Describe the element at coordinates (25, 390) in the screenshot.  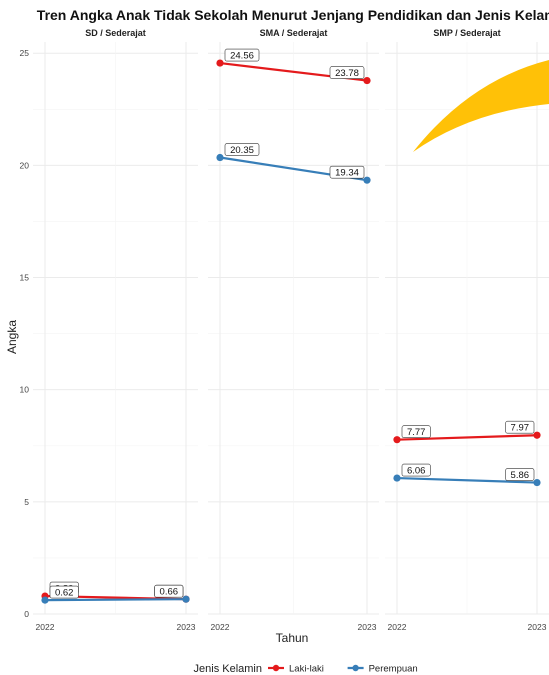
I see `y-tick-label: 10` at that location.